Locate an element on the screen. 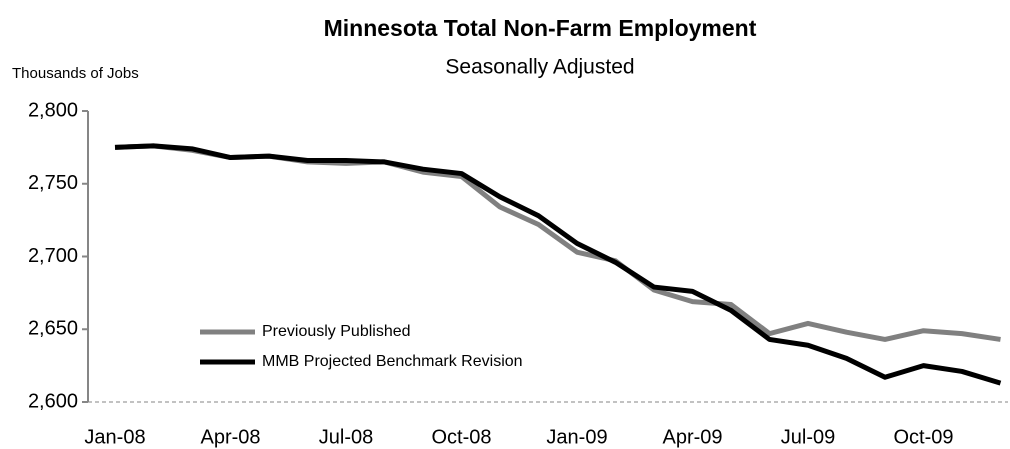  x-tick-label: Jul-08 is located at coordinates (346, 437).